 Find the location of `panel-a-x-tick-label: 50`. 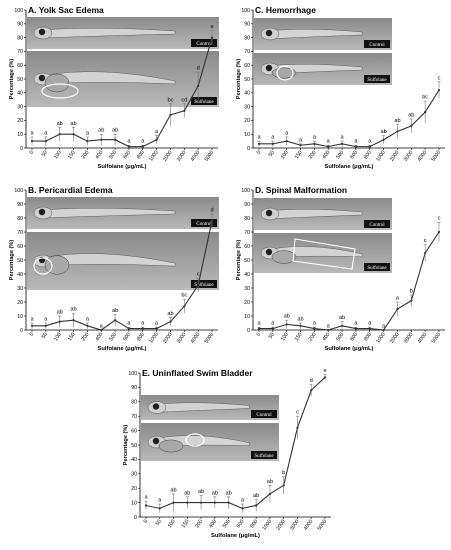

panel-a-x-tick-label: 50 is located at coordinates (45, 154).